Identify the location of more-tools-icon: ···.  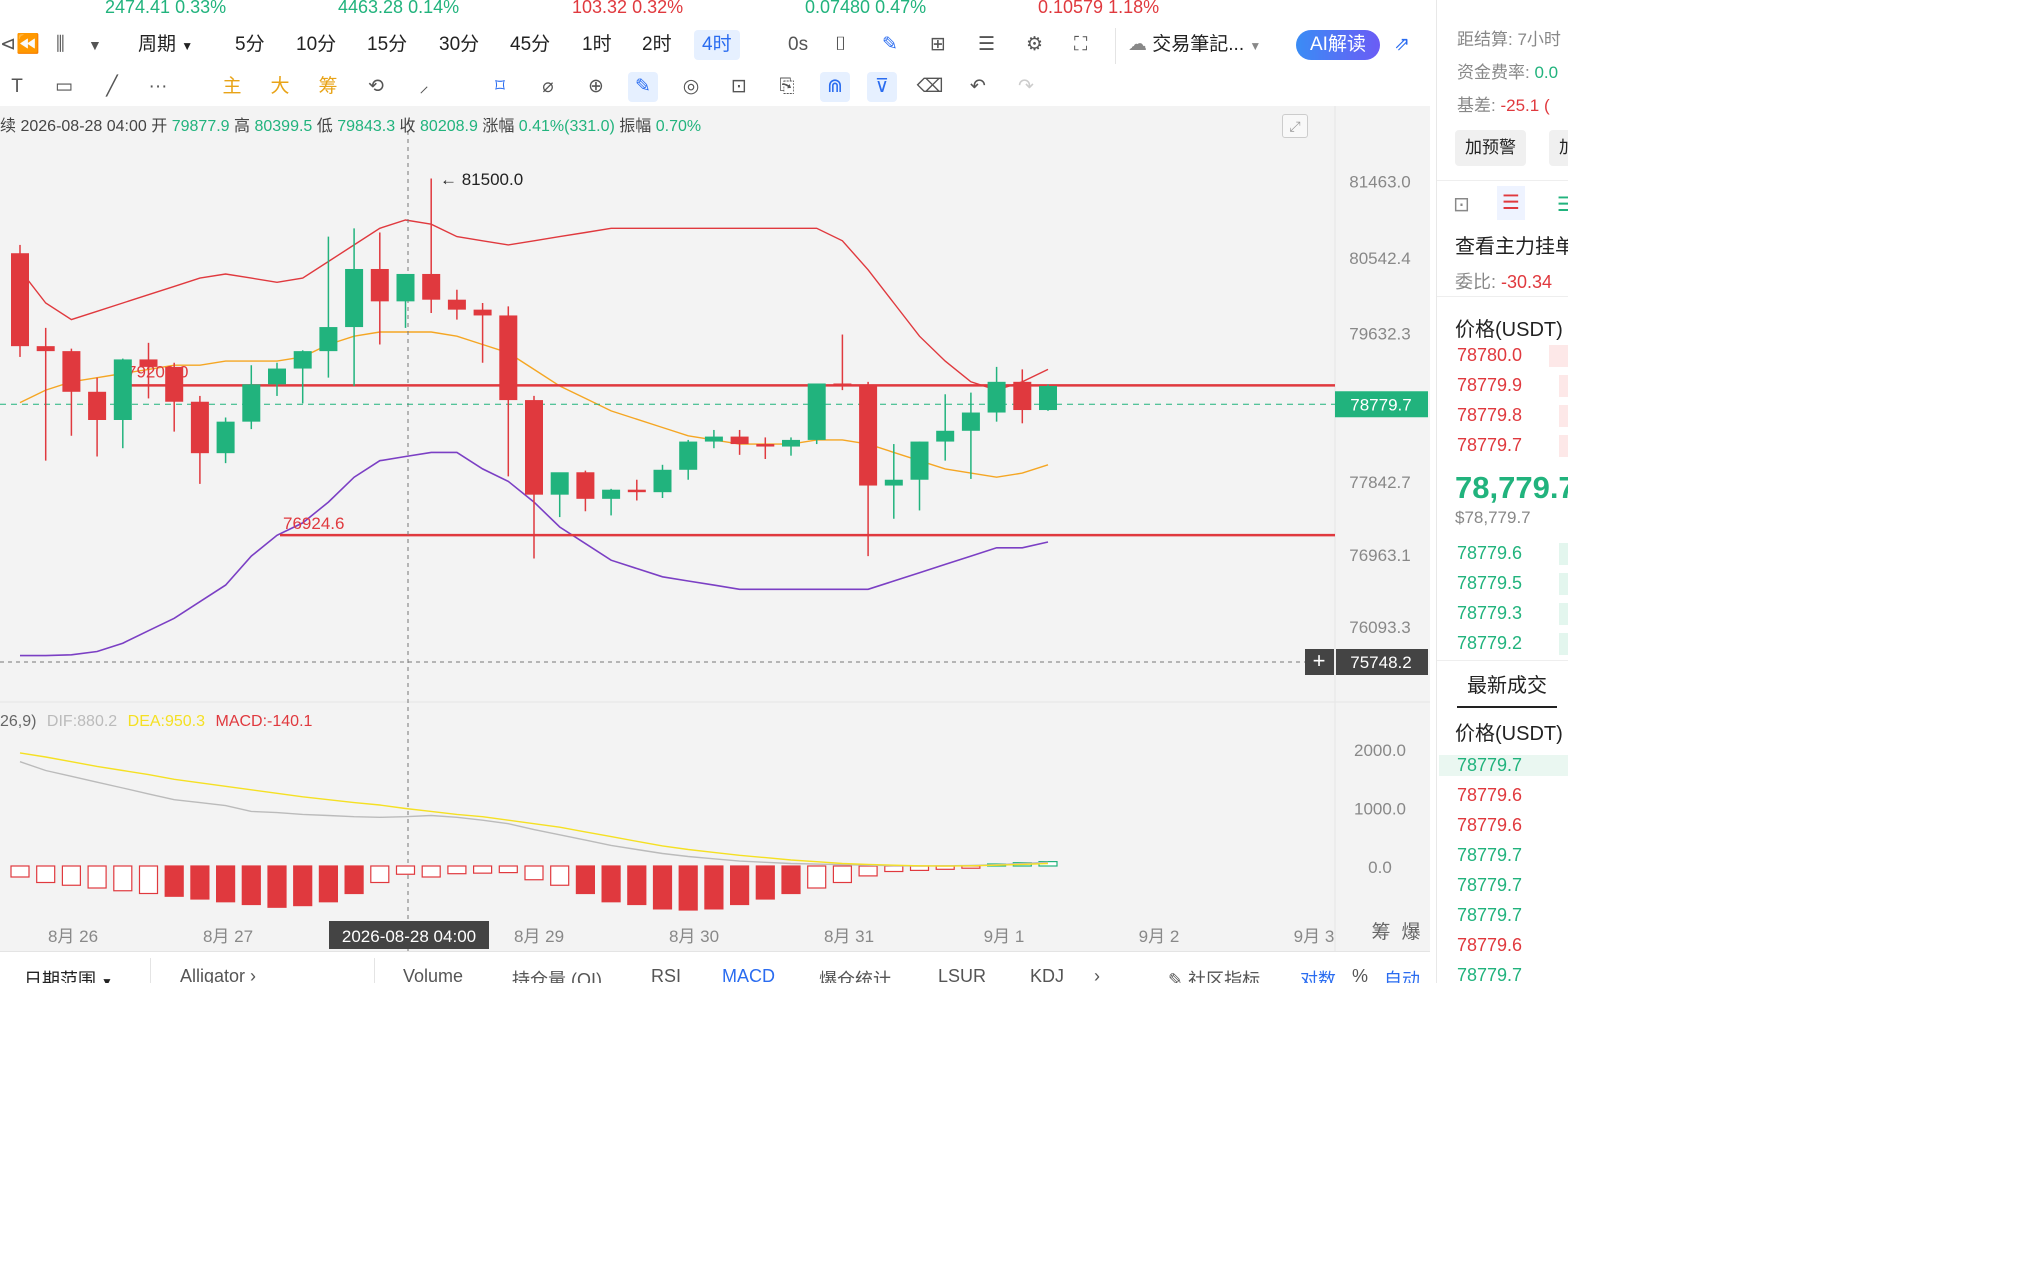
(158, 86).